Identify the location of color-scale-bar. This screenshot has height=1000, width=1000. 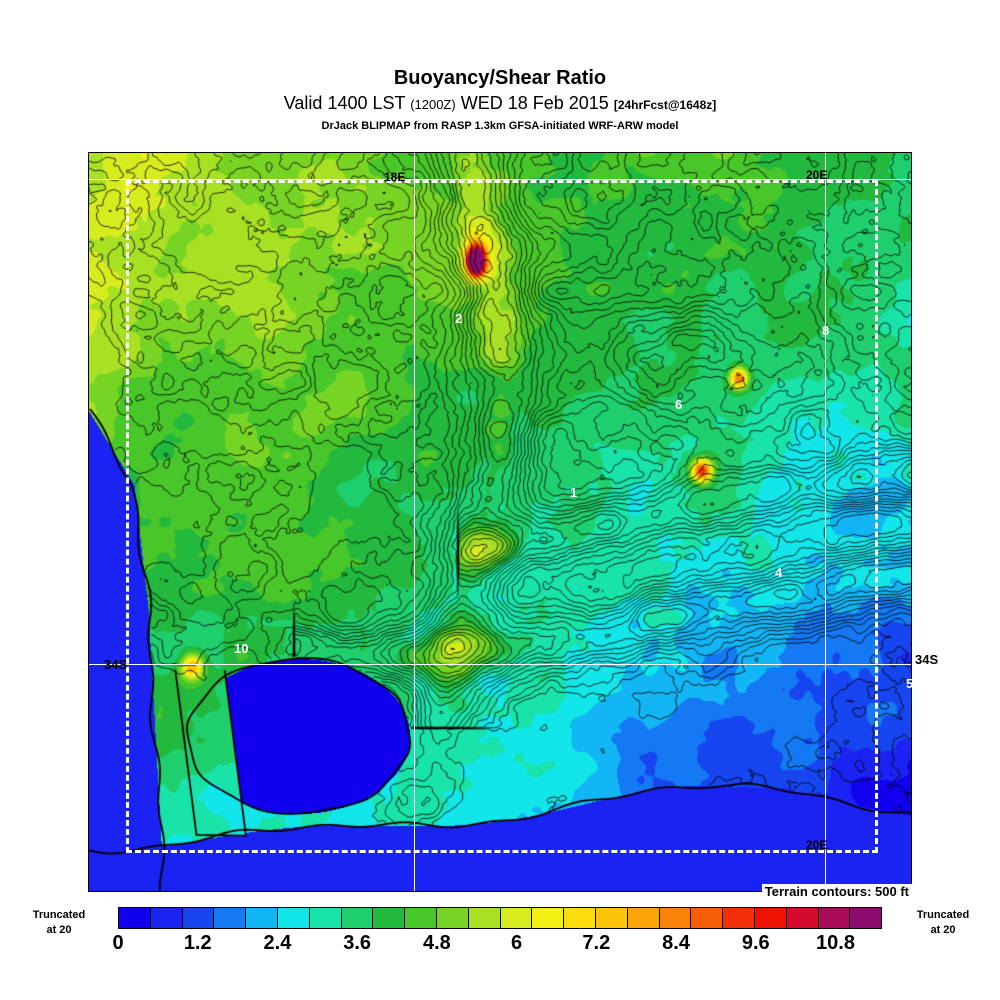
(500, 918).